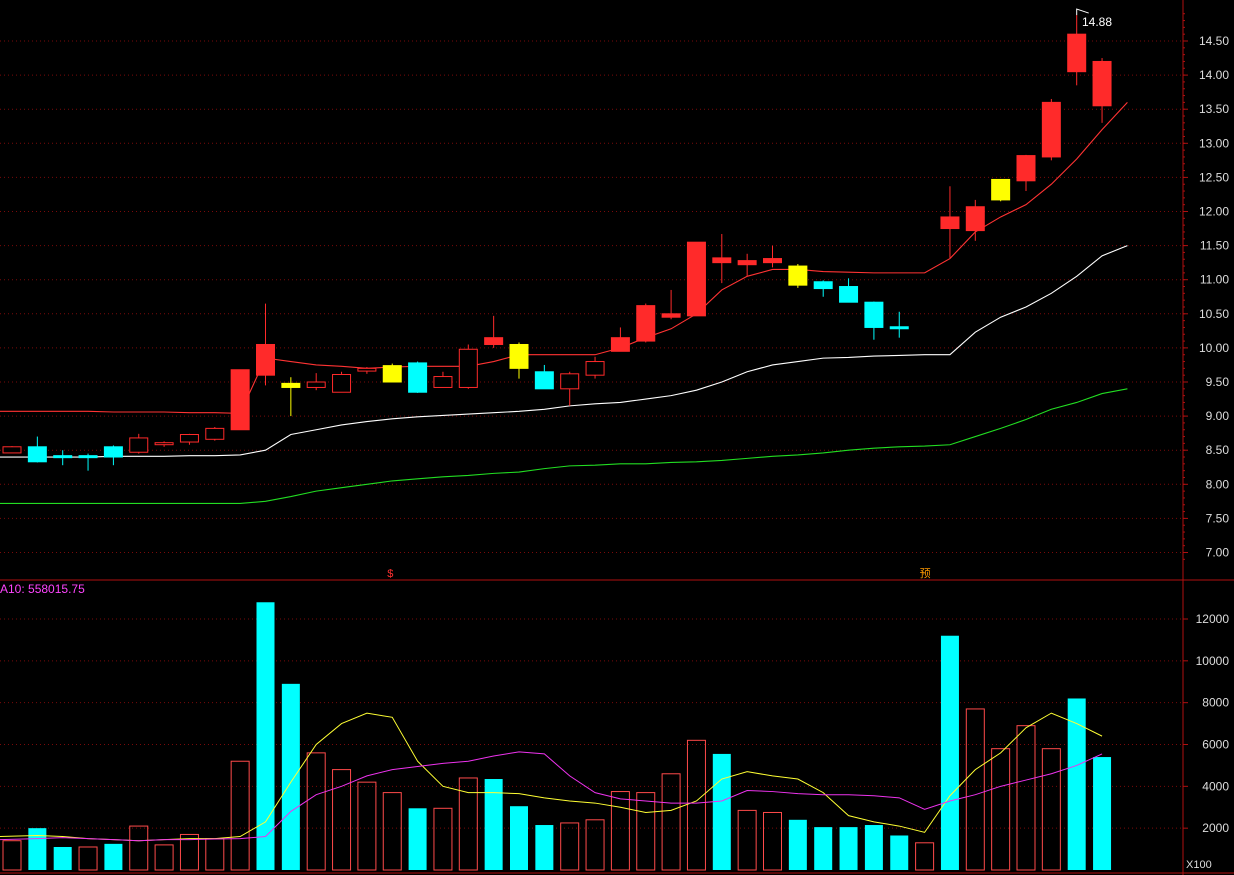 The height and width of the screenshot is (875, 1234). I want to click on price-tick-label: 14.50, so click(1214, 41).